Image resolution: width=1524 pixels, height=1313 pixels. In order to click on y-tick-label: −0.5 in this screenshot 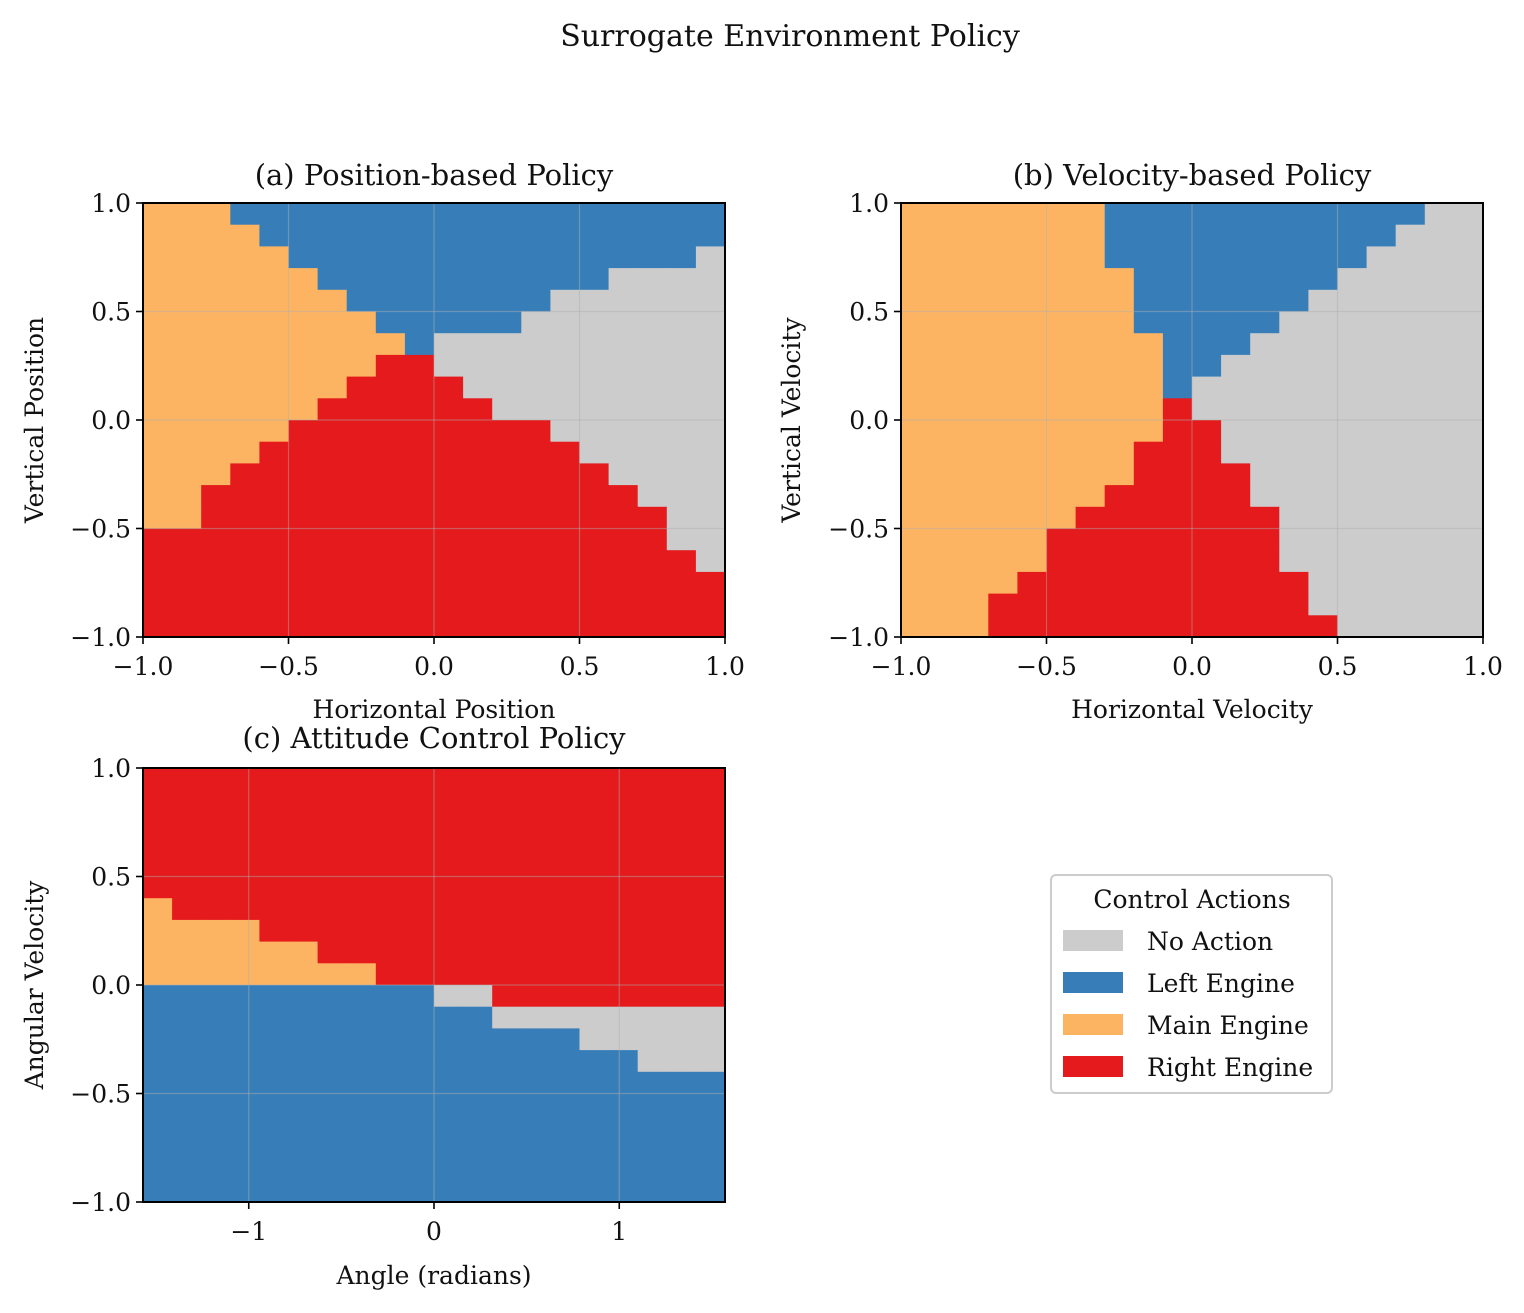, I will do `click(100, 1094)`.